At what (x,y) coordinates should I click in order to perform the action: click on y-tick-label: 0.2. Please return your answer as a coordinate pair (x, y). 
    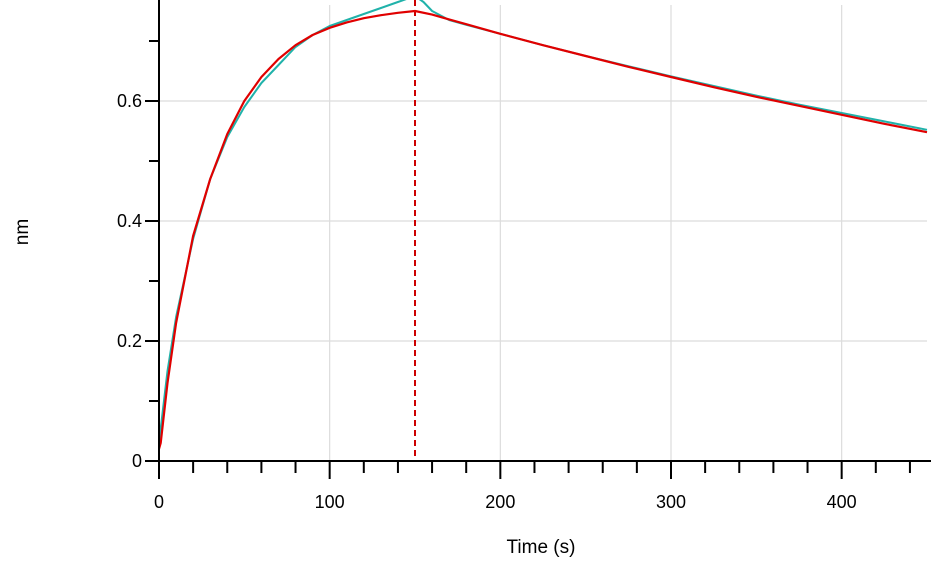
    Looking at the image, I should click on (129, 341).